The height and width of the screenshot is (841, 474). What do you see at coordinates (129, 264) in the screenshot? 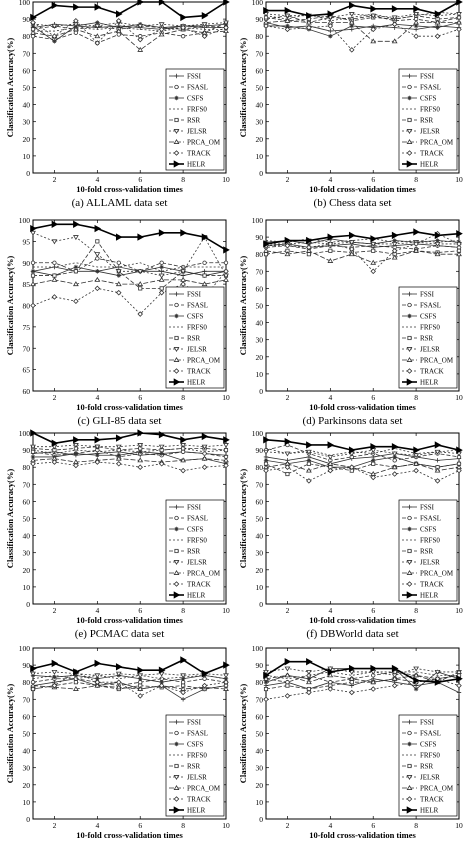
I see `series-line-rsr` at bounding box center [129, 264].